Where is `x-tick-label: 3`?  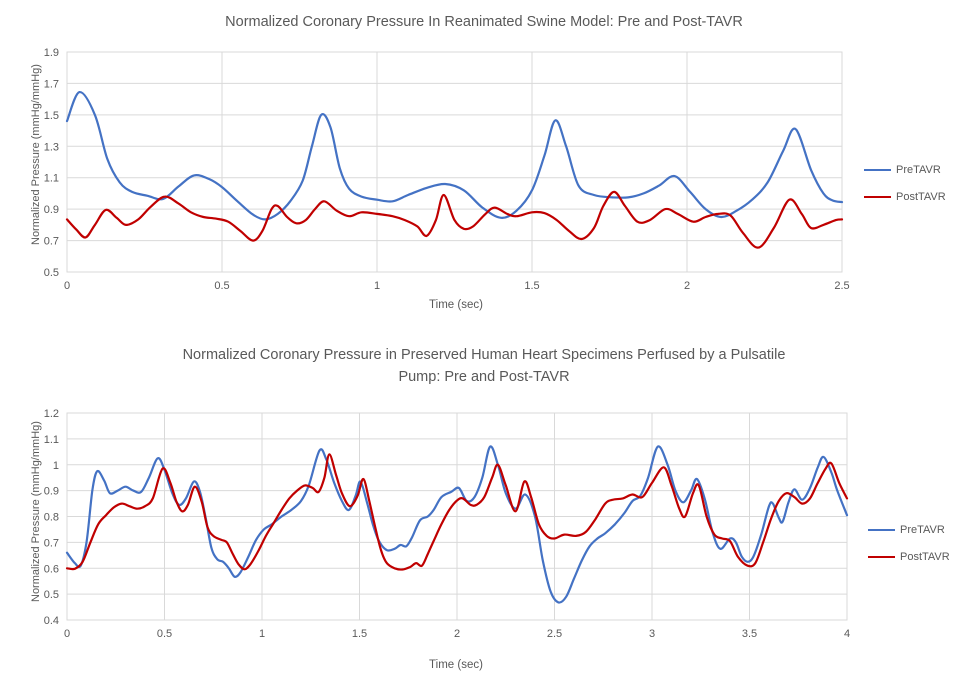
x-tick-label: 3 is located at coordinates (652, 634).